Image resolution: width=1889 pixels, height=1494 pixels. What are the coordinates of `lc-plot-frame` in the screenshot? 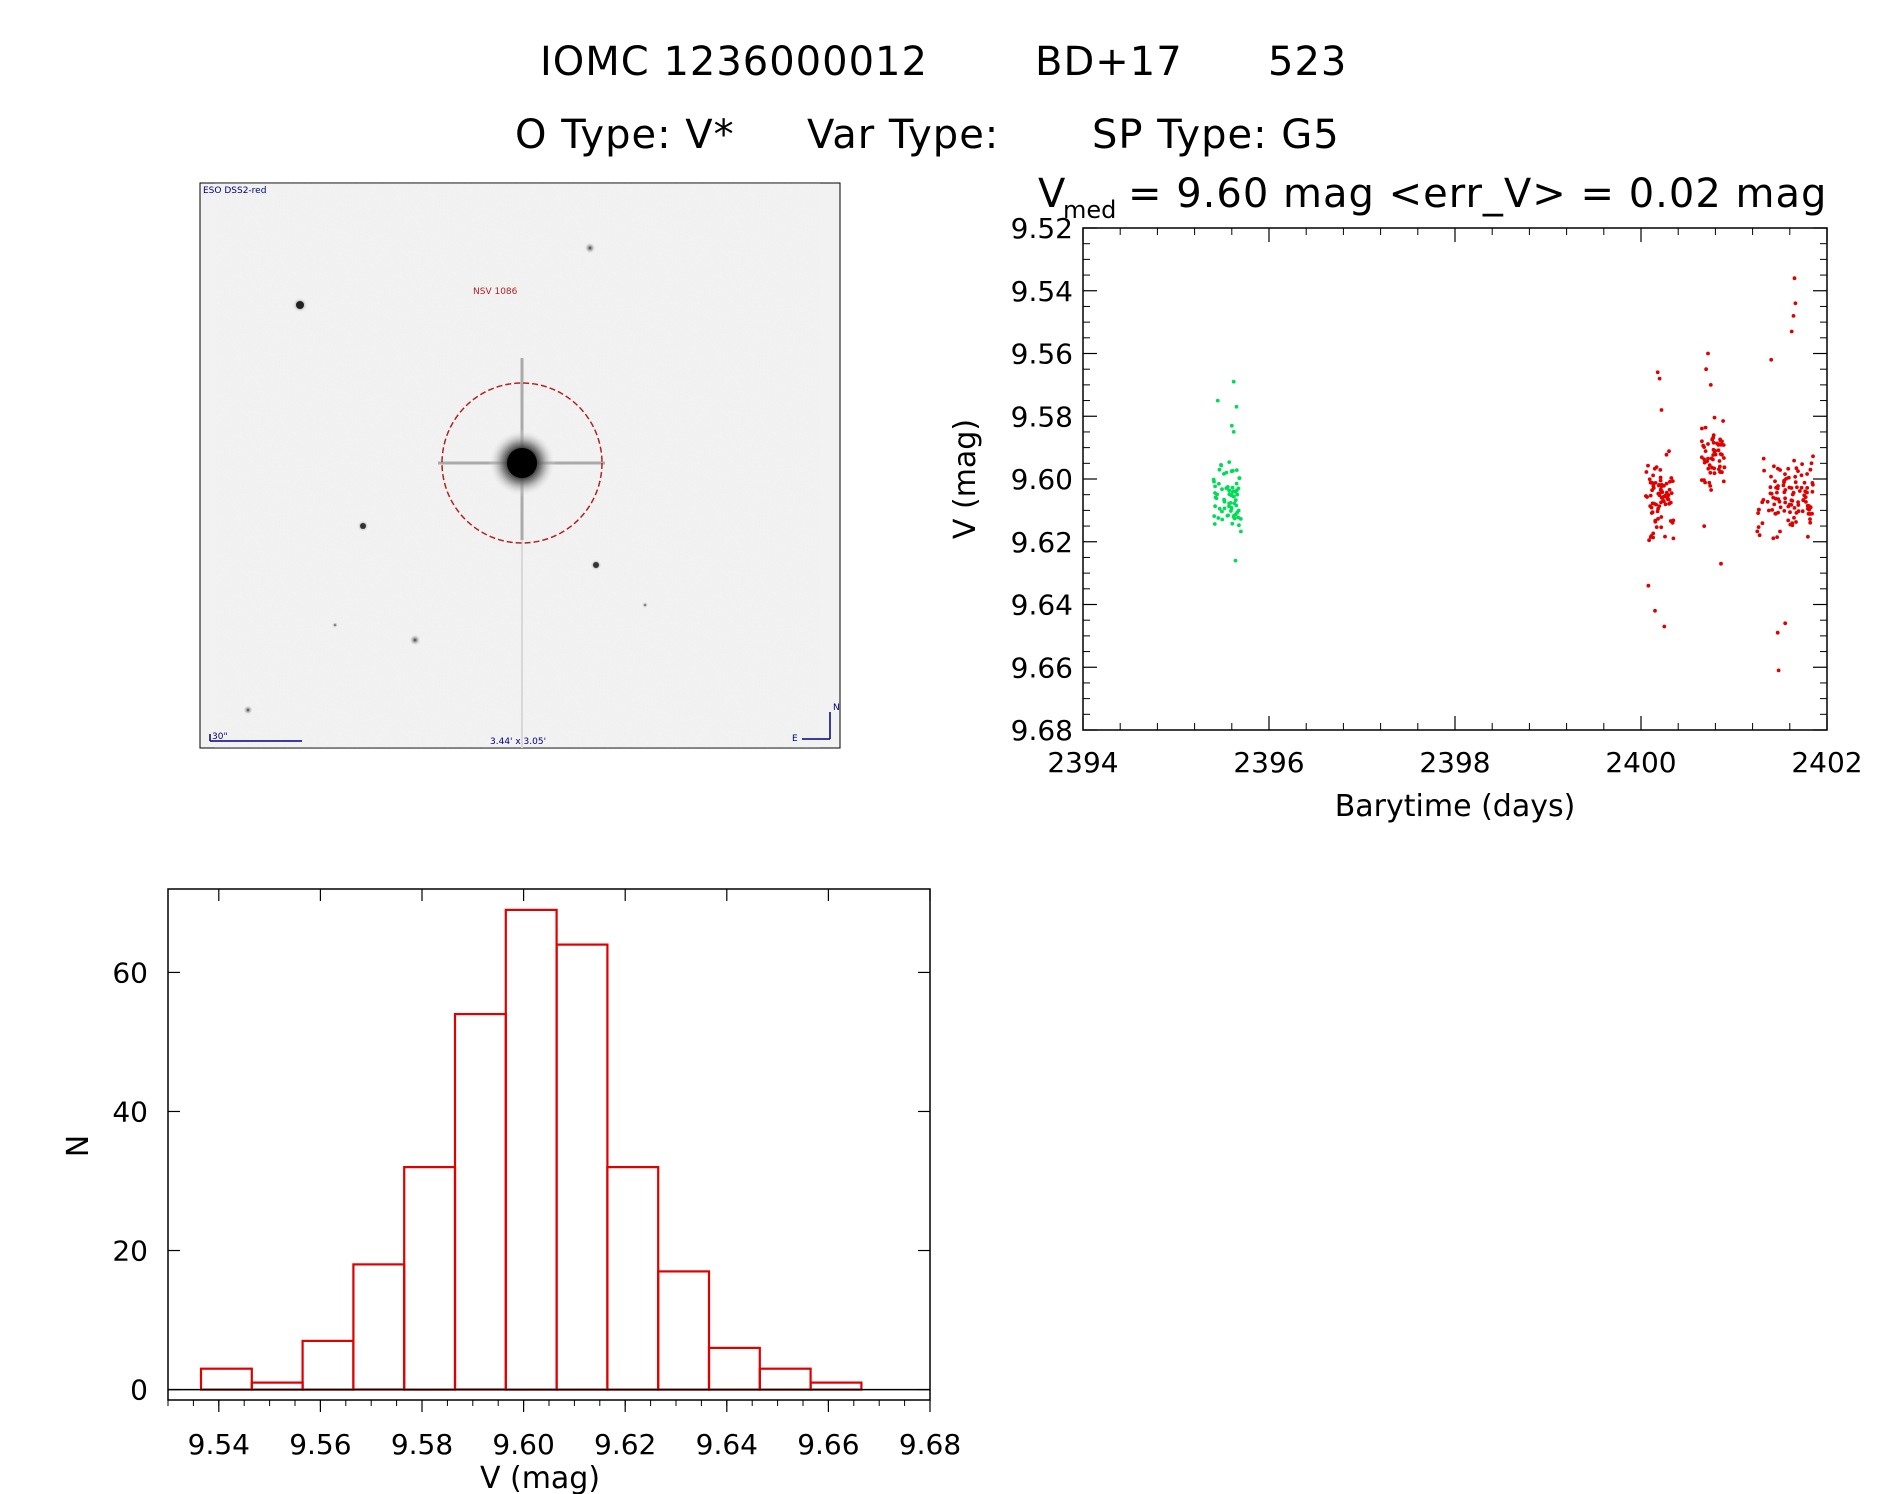 It's located at (1455, 479).